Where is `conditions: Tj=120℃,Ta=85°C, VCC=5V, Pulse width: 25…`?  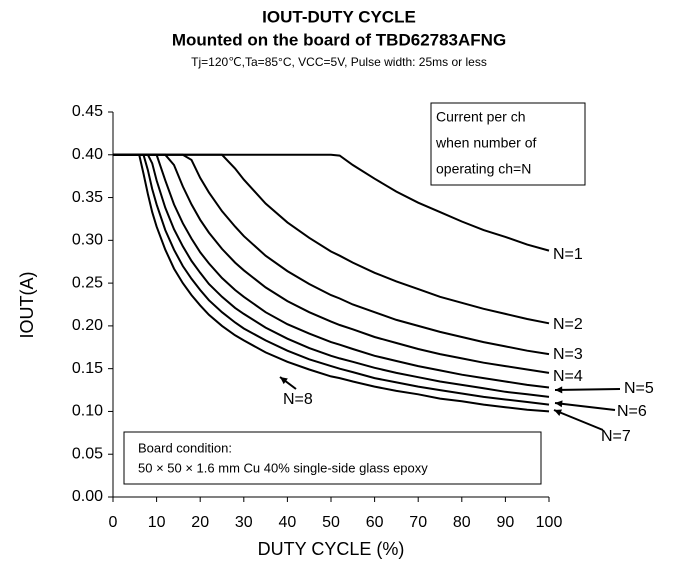 conditions: Tj=120℃,Ta=85°C, VCC=5V, Pulse width: 25… is located at coordinates (339, 62).